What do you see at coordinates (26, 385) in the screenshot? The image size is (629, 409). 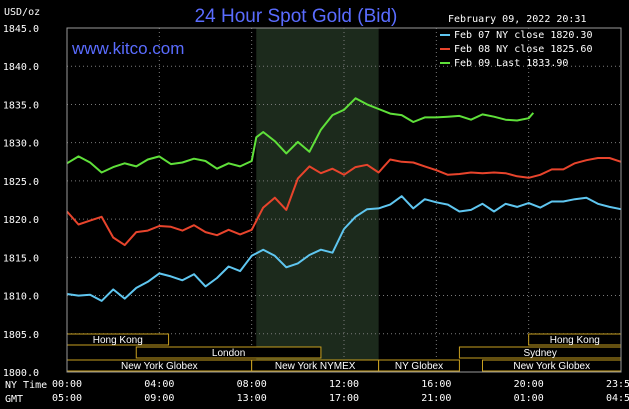 I see `ny-time-label: NY Time` at bounding box center [26, 385].